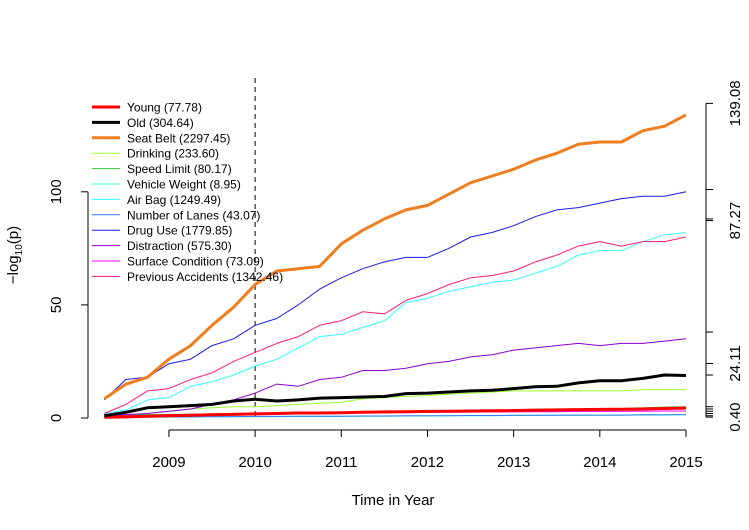  Describe the element at coordinates (173, 154) in the screenshot. I see `legend-label: Drinking (233.60)` at that location.